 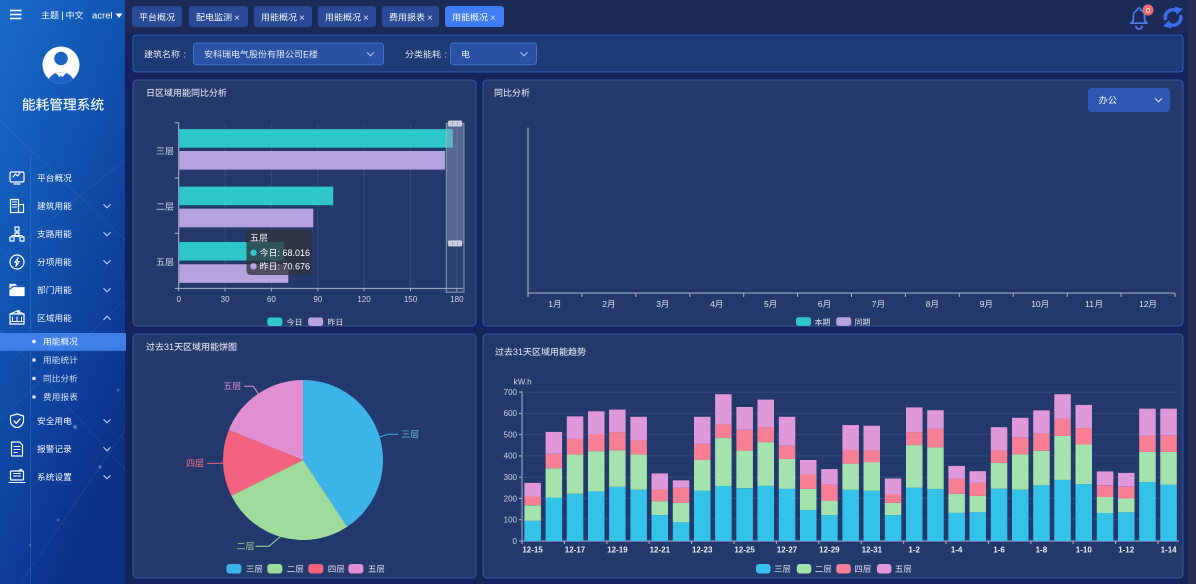 What do you see at coordinates (364, 299) in the screenshot?
I see `svg-text: 120` at bounding box center [364, 299].